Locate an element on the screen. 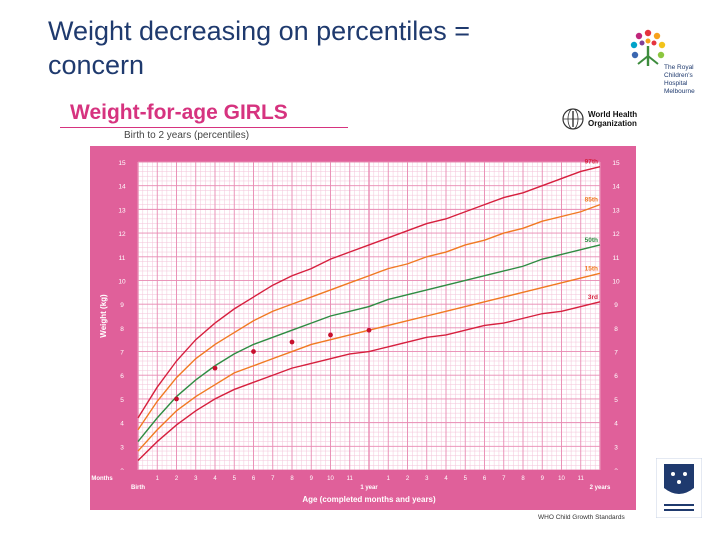 The height and width of the screenshot is (540, 720). y-tick-label-right: 8 is located at coordinates (616, 329).